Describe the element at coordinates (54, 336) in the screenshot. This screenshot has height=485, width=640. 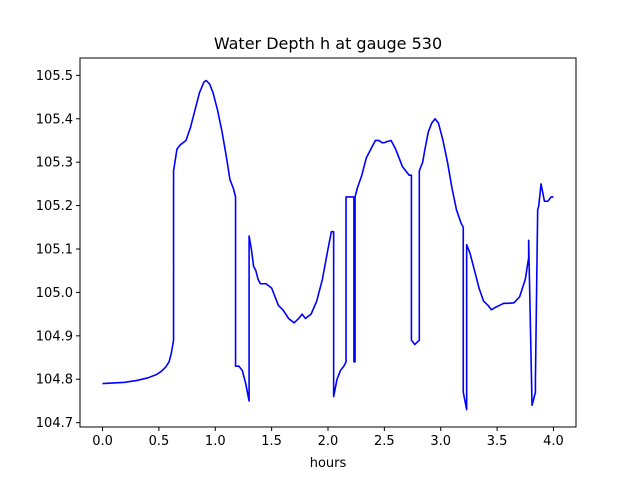
I see `y-tick-label: 104.9` at that location.